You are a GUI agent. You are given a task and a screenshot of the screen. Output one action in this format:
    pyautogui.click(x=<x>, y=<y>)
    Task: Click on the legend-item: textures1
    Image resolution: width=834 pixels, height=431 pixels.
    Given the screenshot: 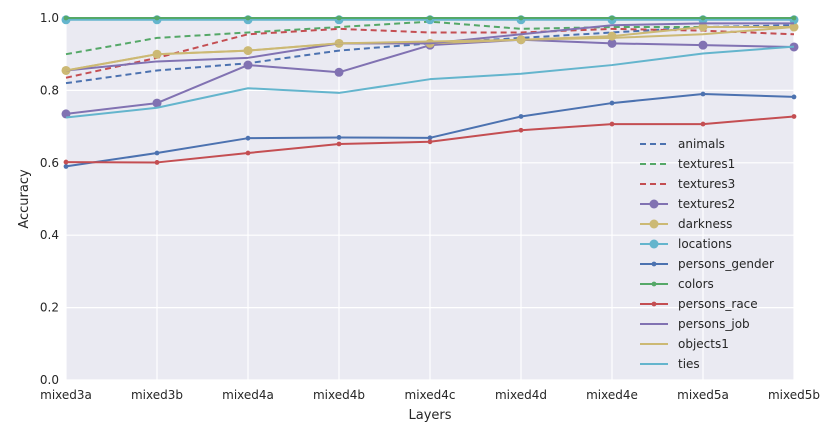 What is the action you would take?
    pyautogui.click(x=687, y=164)
    